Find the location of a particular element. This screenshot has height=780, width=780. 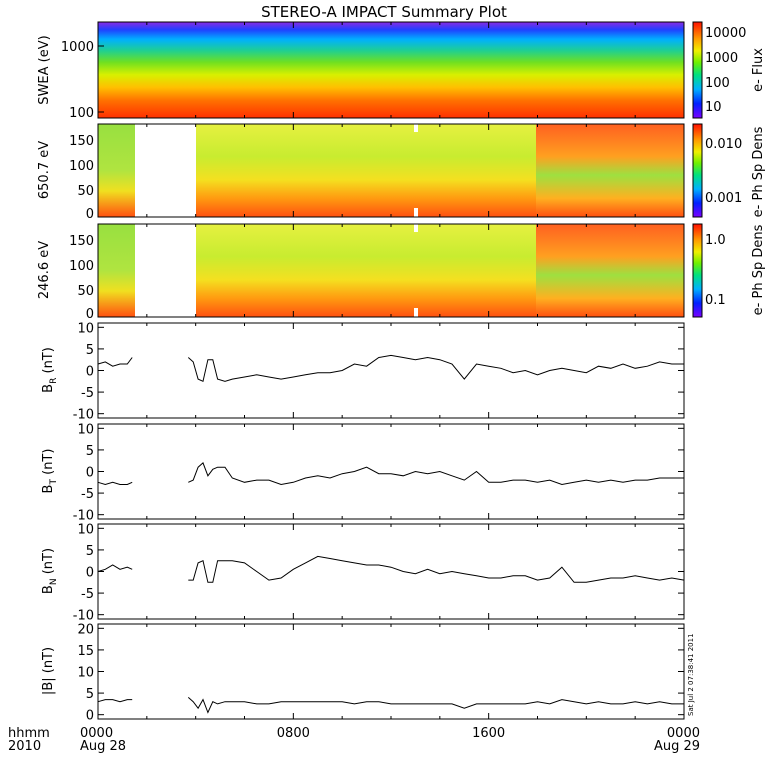

pad650-cbar-tick: 0.010 is located at coordinates (723, 144).